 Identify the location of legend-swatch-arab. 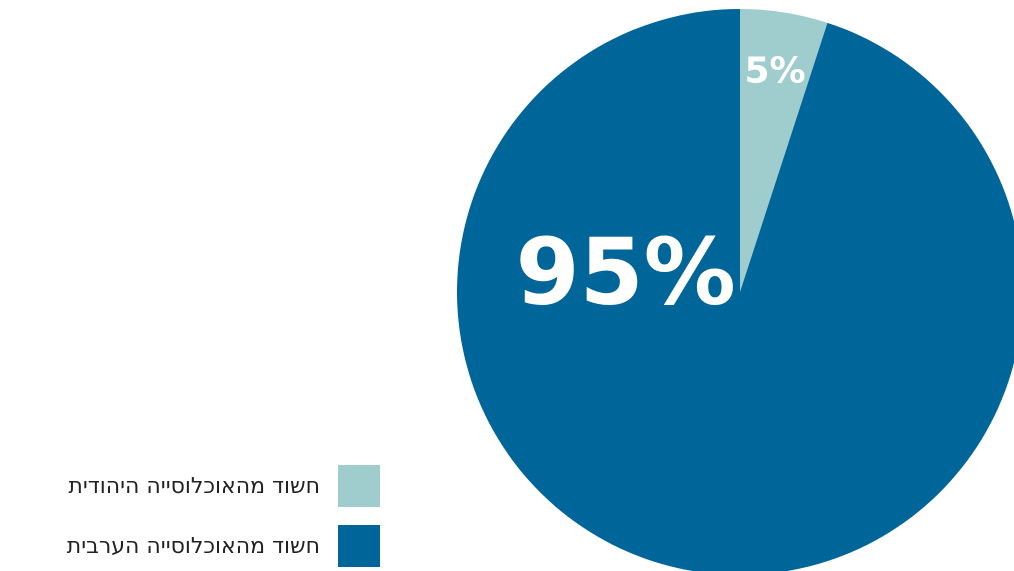
(359, 546).